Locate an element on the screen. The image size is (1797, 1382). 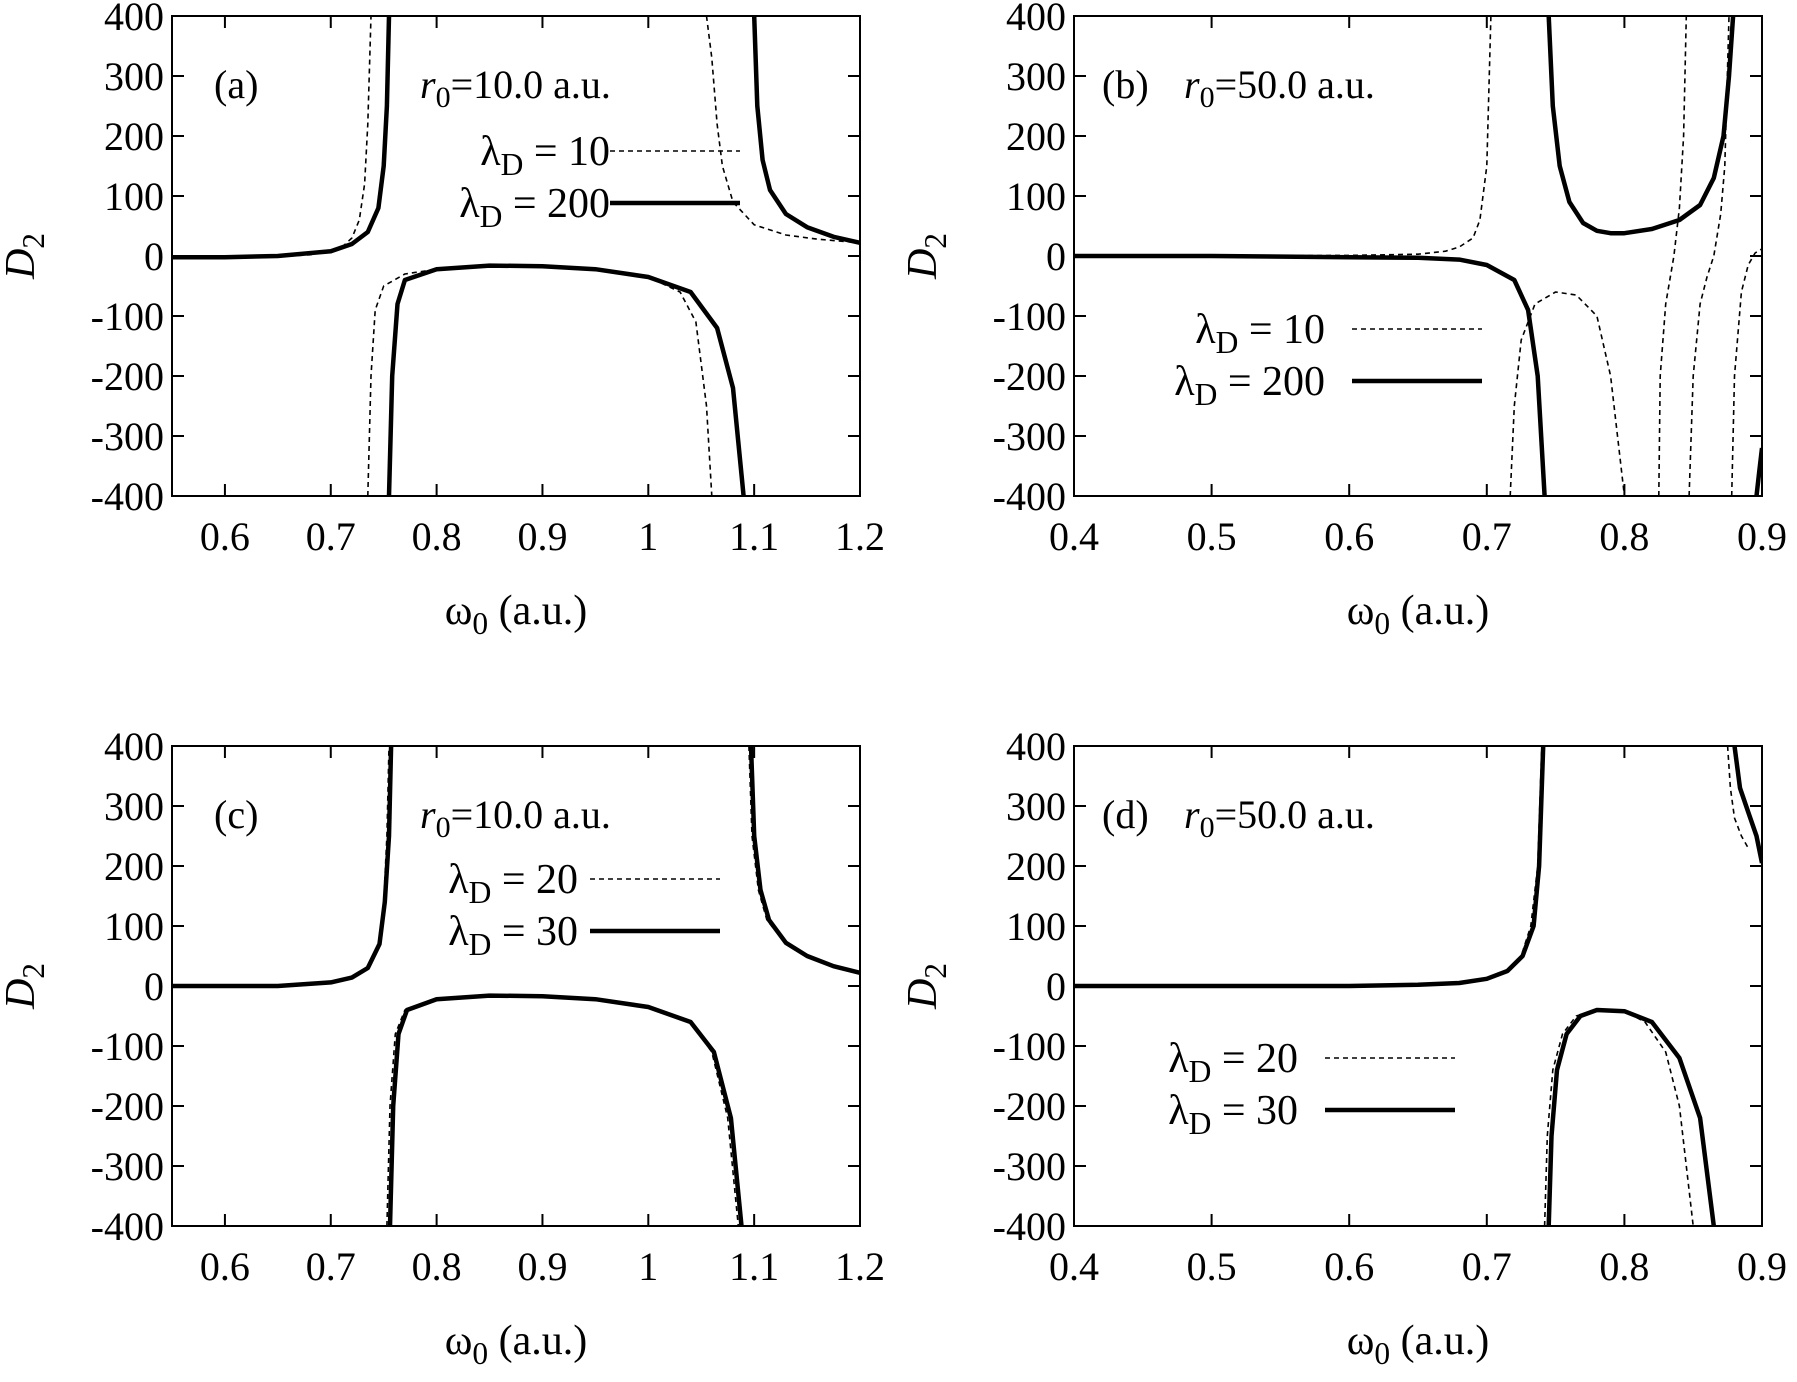
legend-label-1: λD = 20 is located at coordinates (1233, 1062).